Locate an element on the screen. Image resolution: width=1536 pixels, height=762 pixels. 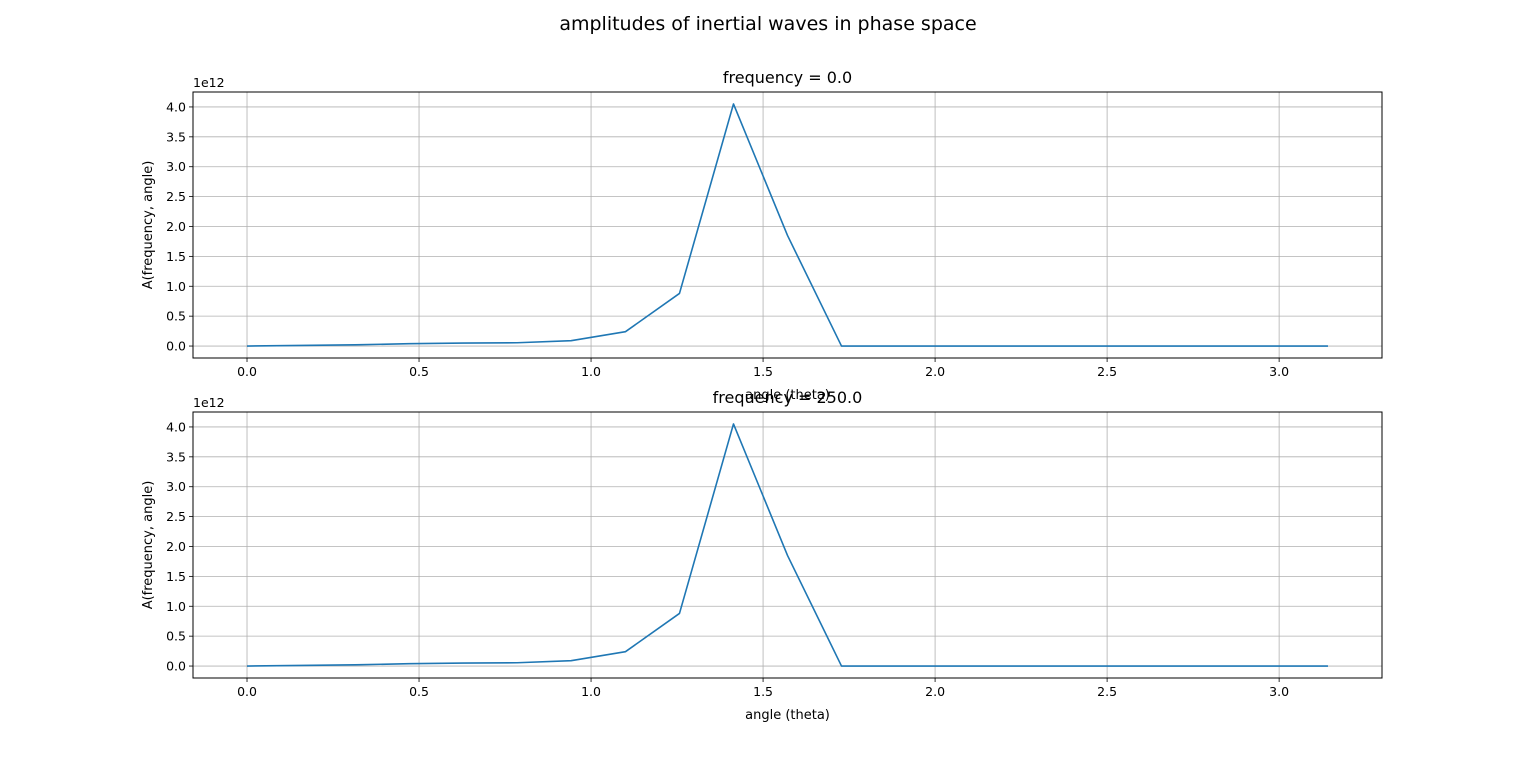
subplot-title: frequency = 0.0 is located at coordinates (787, 77).